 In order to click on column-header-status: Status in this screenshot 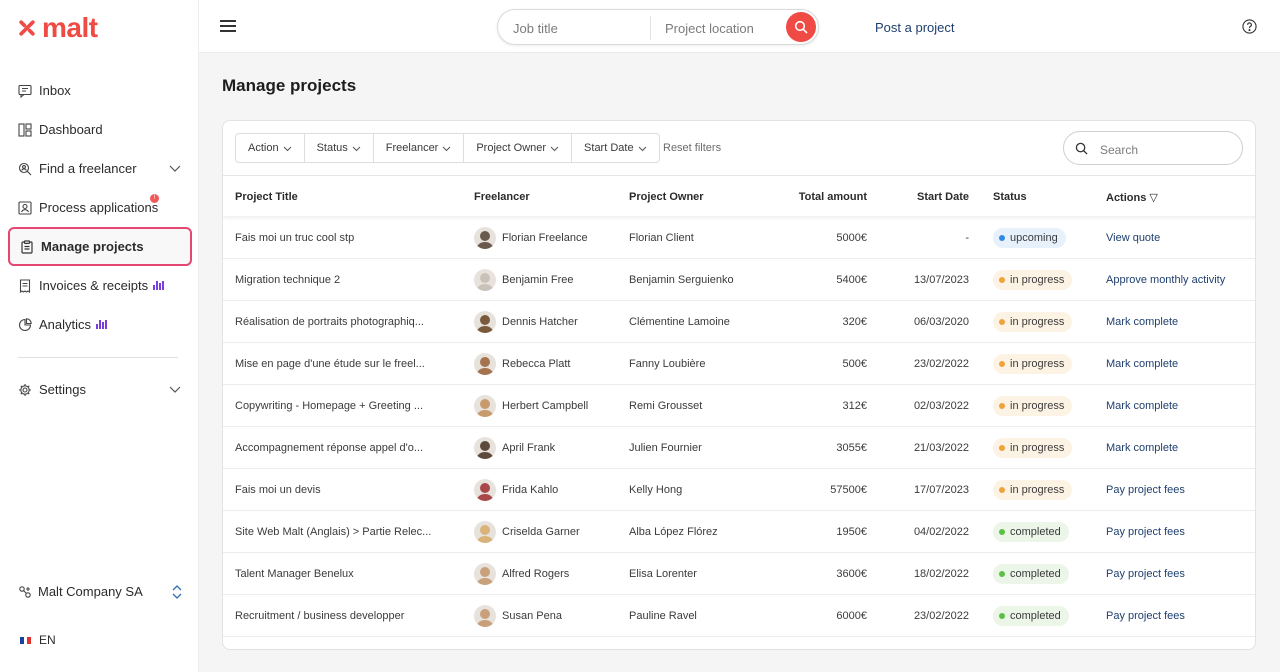, I will do `click(1010, 197)`.